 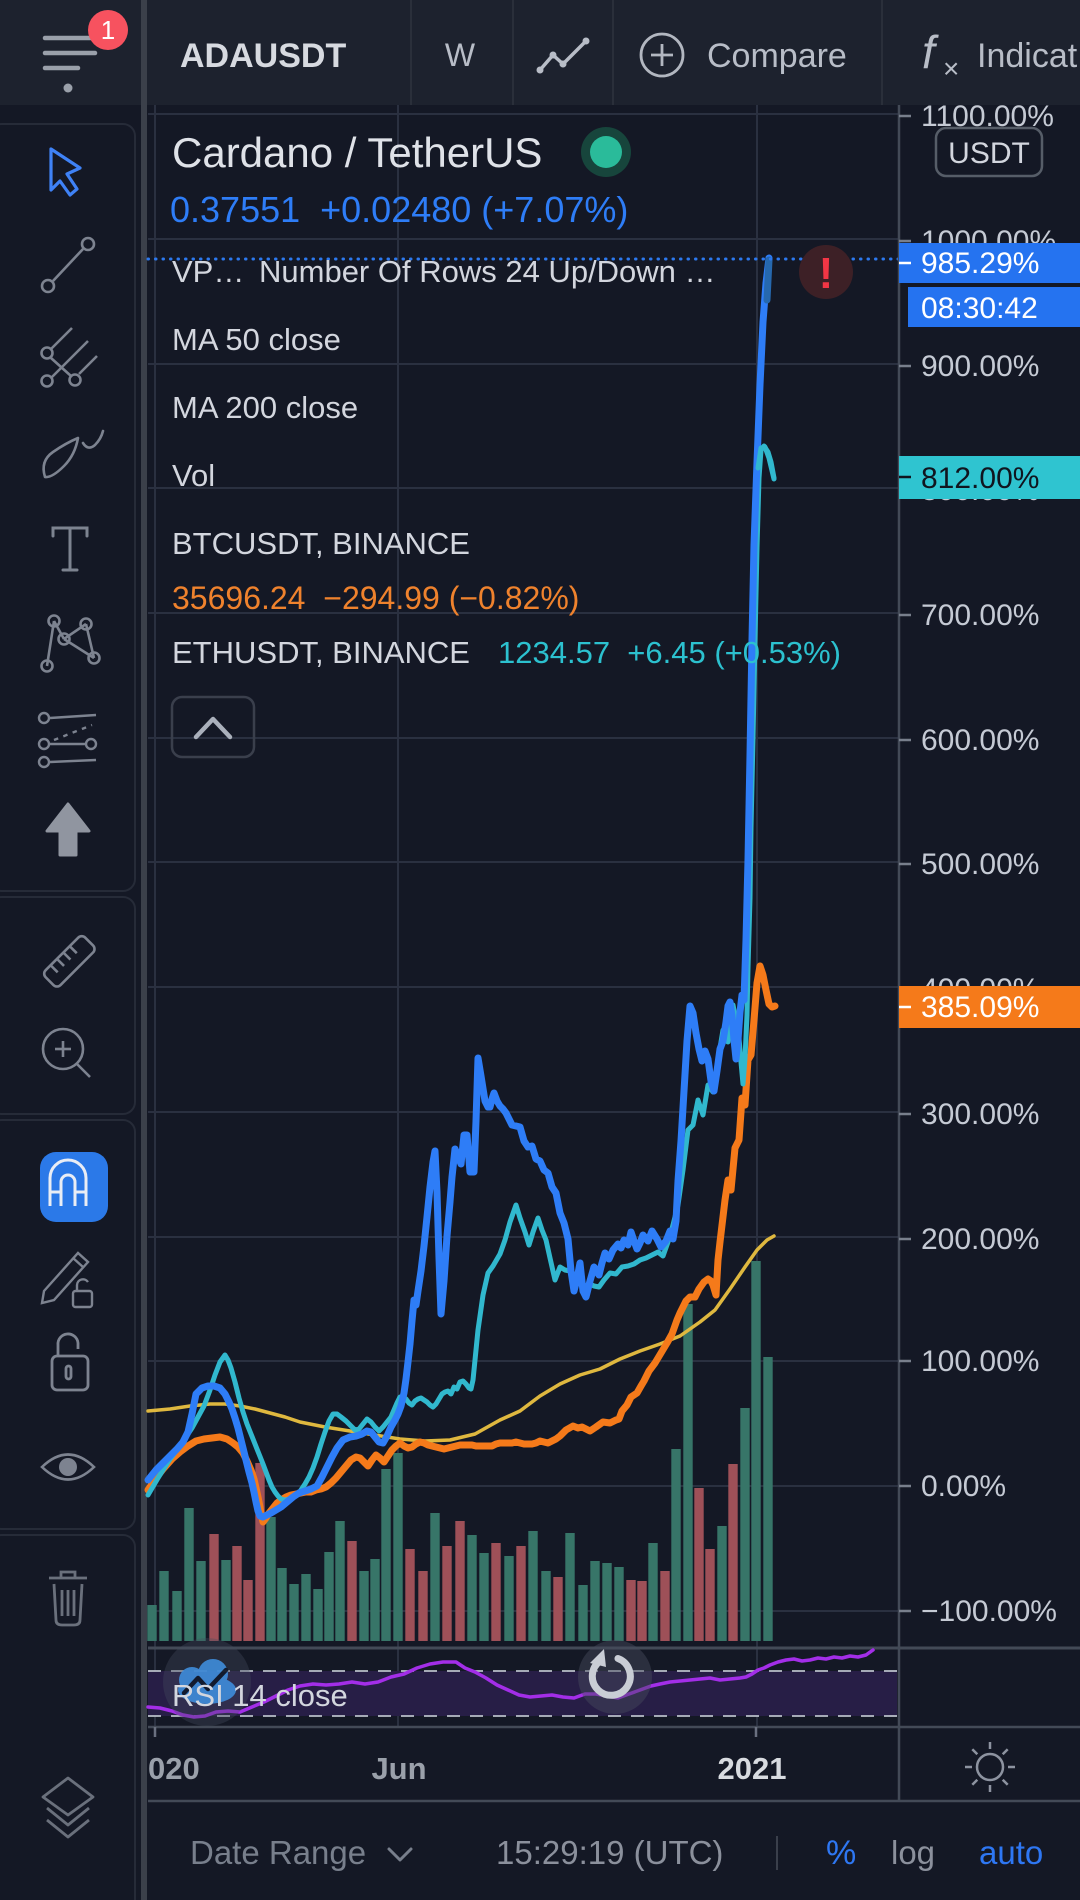 What do you see at coordinates (265, 407) in the screenshot?
I see `svg-text: MA 200 close` at bounding box center [265, 407].